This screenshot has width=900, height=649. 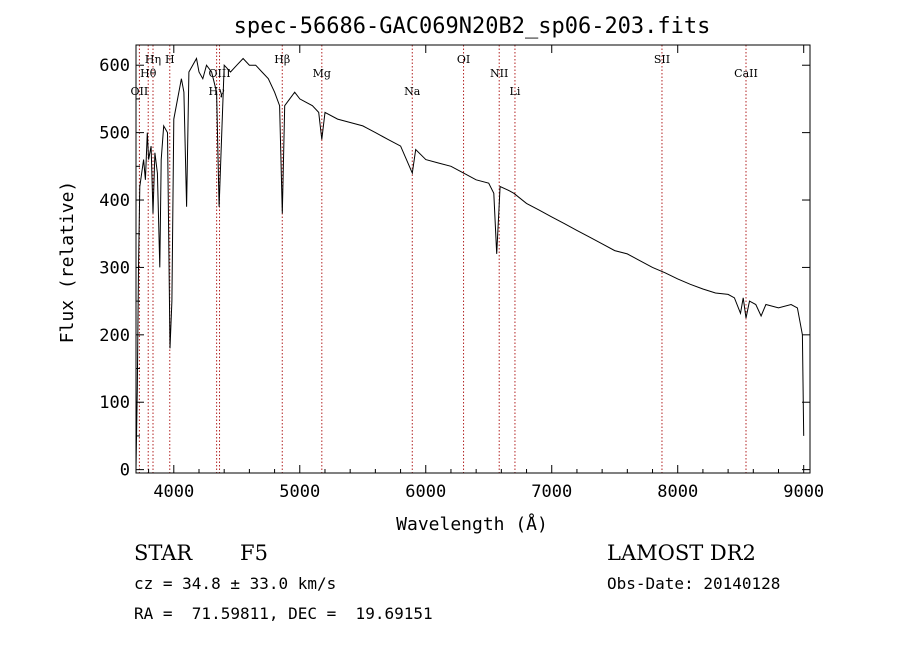 What do you see at coordinates (114, 66) in the screenshot?
I see `y-tick-label: 600` at bounding box center [114, 66].